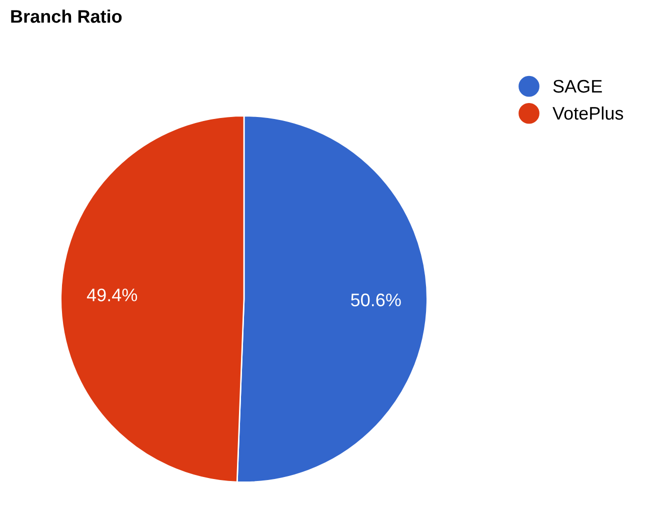  I want to click on data-label: 49.4%, so click(112, 295).